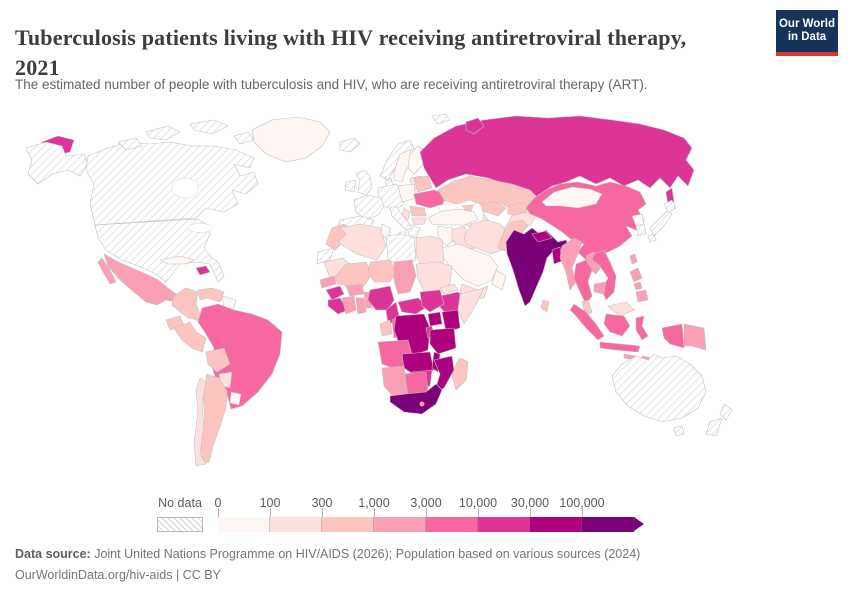  Describe the element at coordinates (401, 218) in the screenshot. I see `country-italy` at that location.